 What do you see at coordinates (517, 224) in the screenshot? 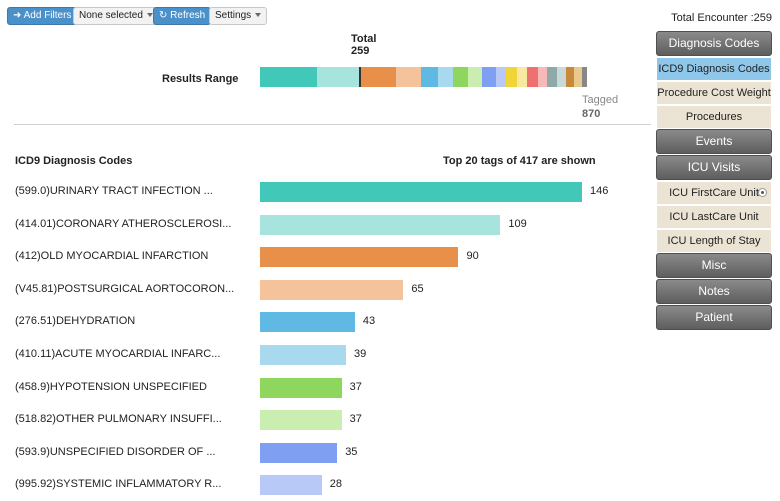
I see `row-value: 109` at bounding box center [517, 224].